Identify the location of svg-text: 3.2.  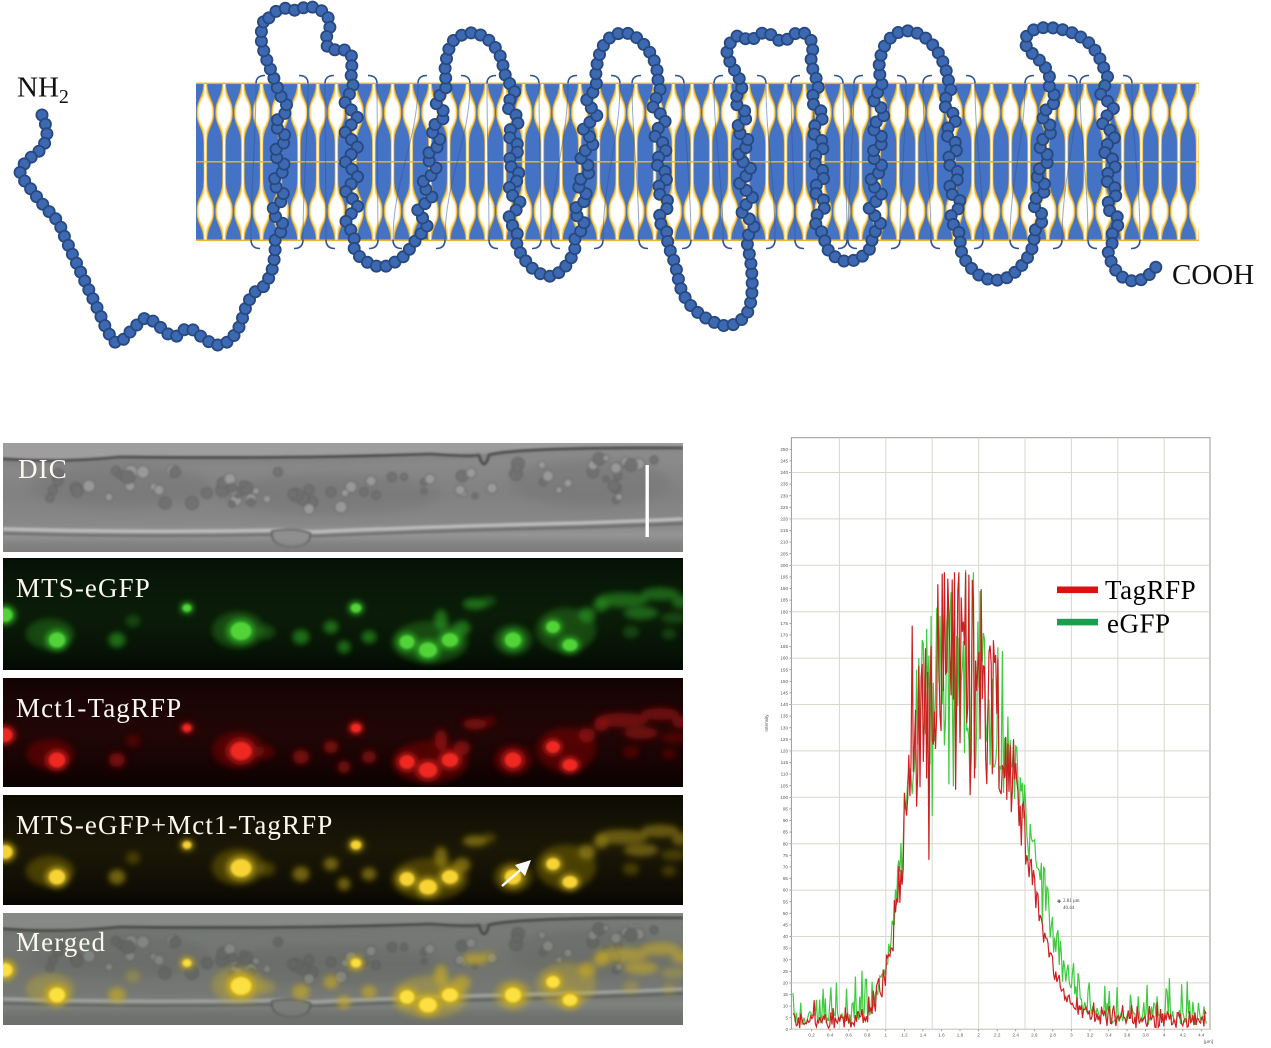
(1090, 1035).